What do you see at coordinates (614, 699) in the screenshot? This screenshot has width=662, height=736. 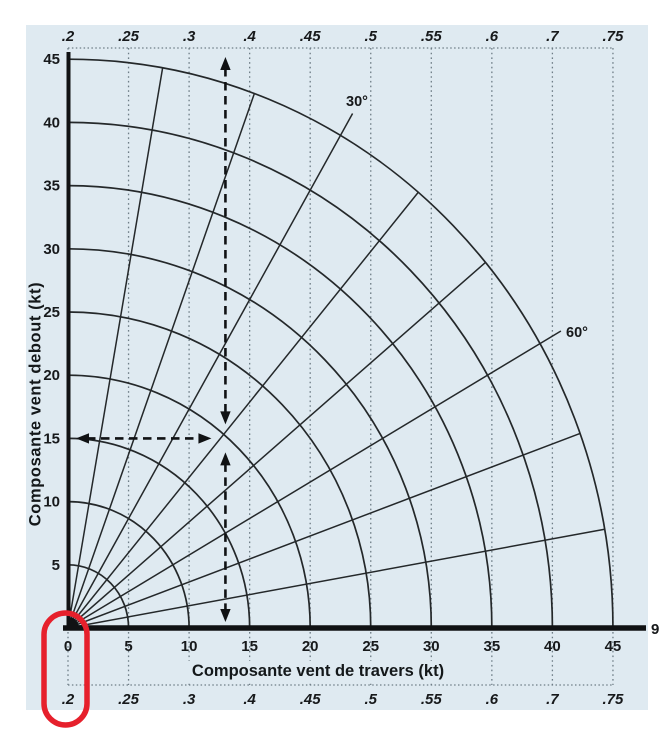 I see `ratio-label-bottom: .75` at bounding box center [614, 699].